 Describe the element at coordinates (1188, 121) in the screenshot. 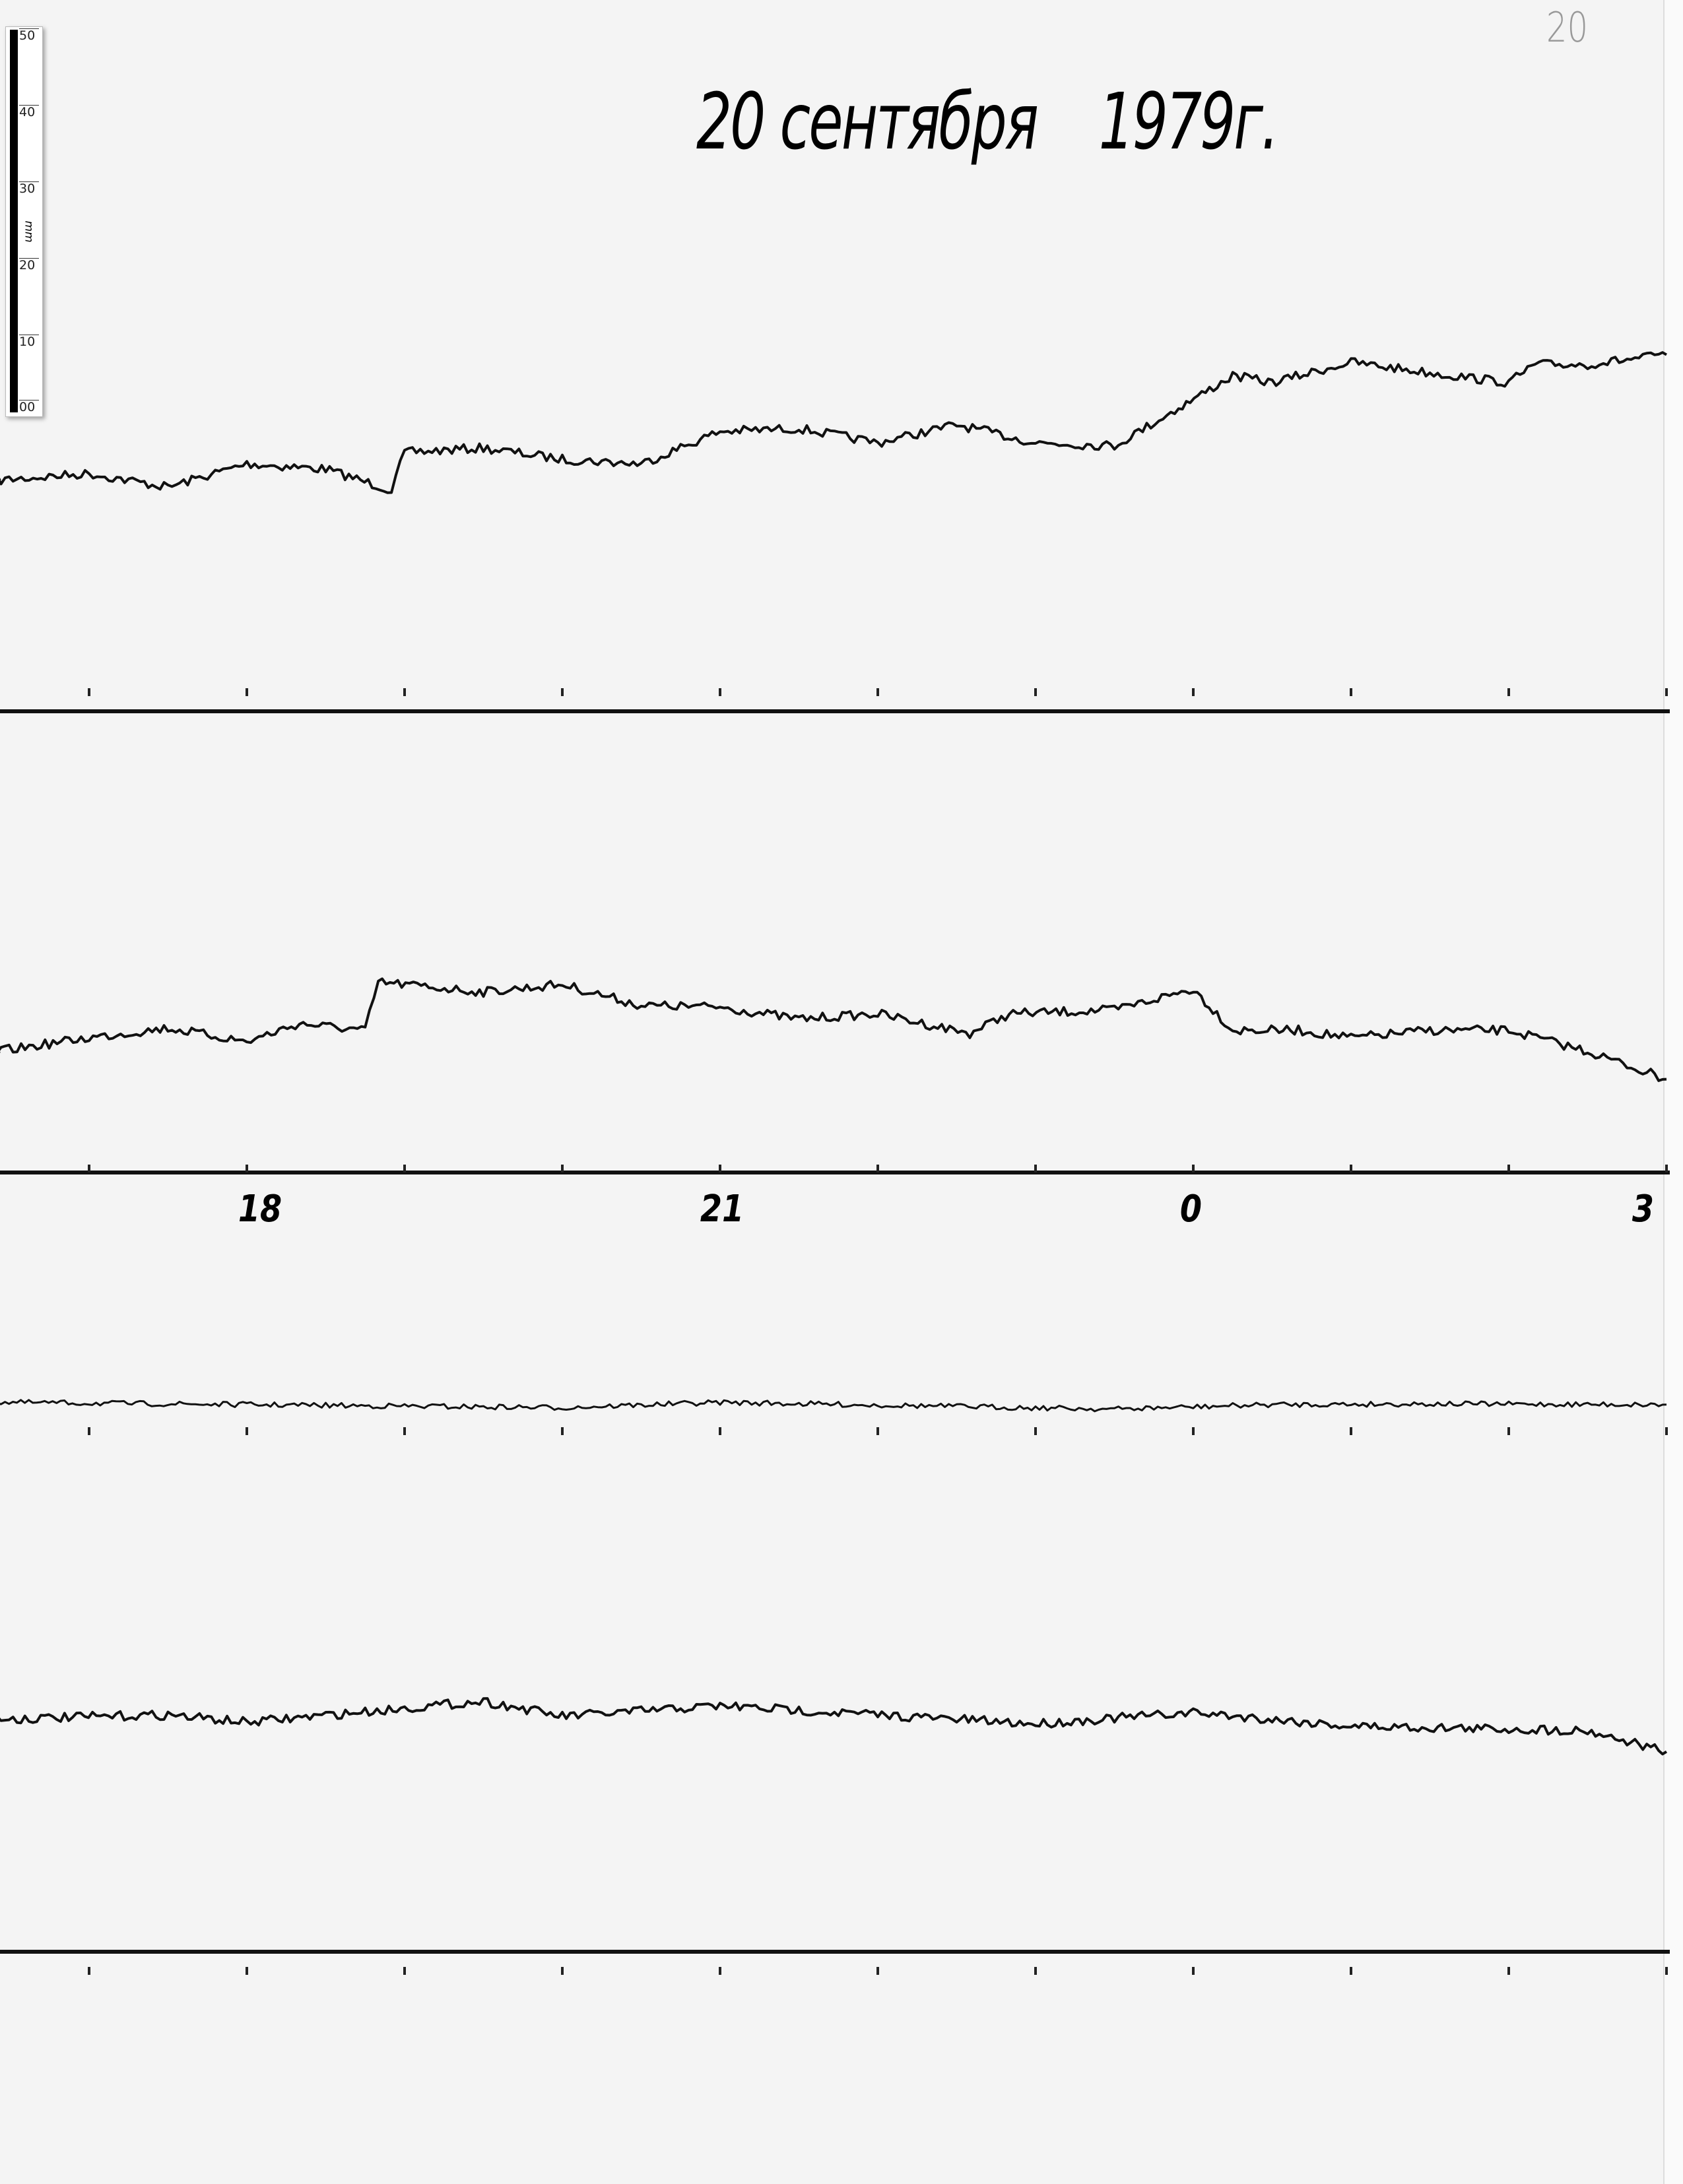

I see `title-year: 1979г.` at that location.